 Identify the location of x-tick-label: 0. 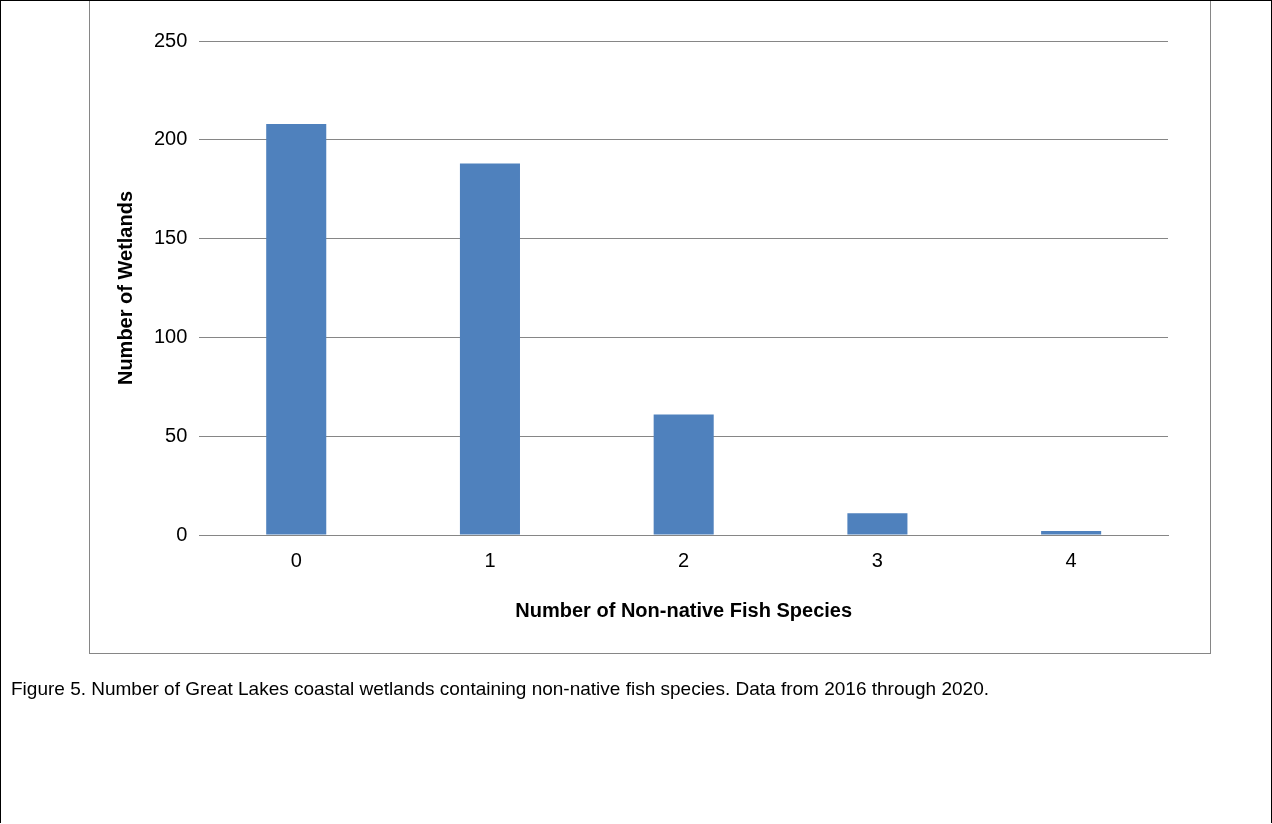
(296, 559).